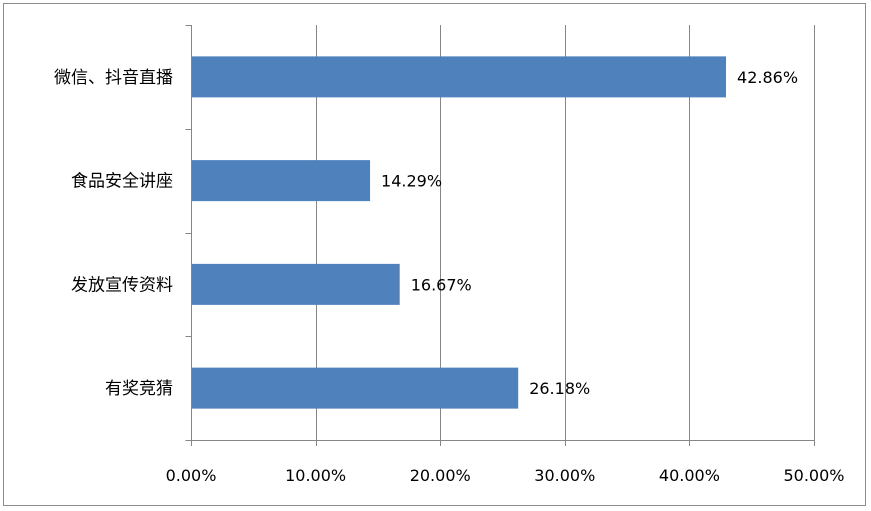  What do you see at coordinates (122, 182) in the screenshot?
I see `category-label: 食品安全讲座` at bounding box center [122, 182].